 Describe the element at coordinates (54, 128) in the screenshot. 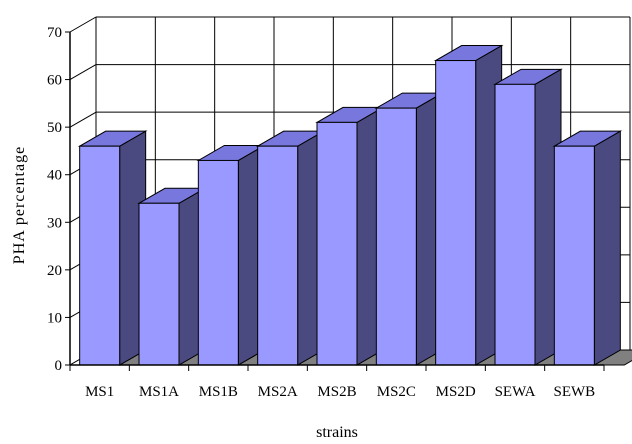

I see `y-tick-label: 50` at that location.